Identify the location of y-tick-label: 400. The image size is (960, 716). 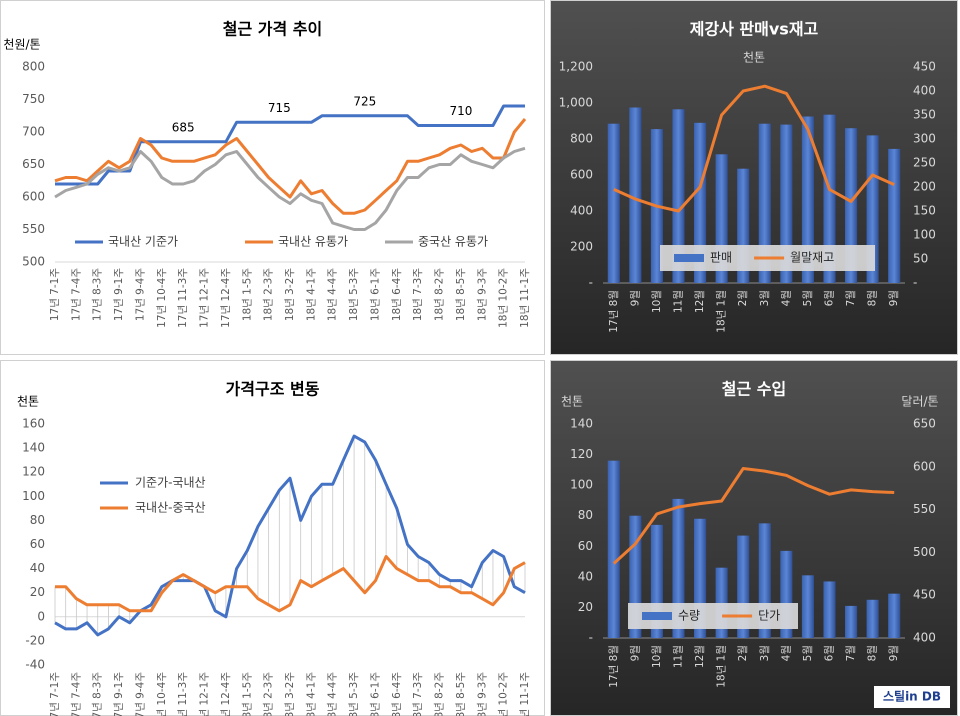
(581, 211).